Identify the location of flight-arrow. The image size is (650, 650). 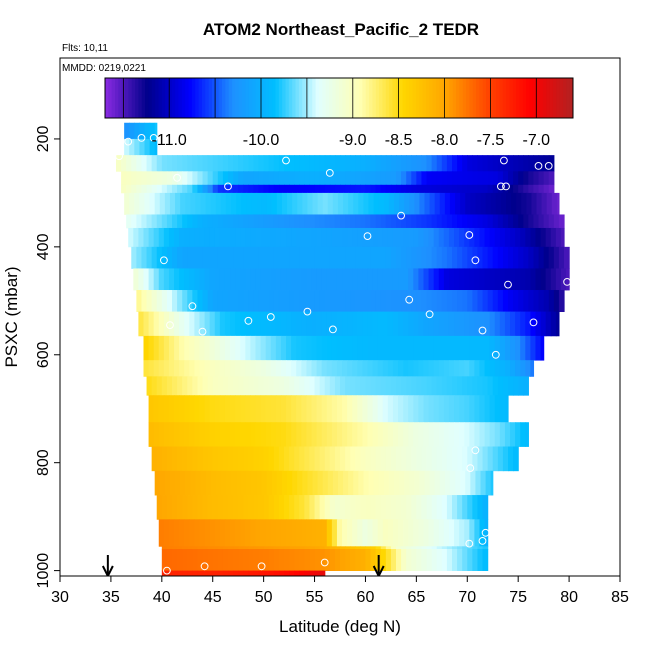
(378, 565).